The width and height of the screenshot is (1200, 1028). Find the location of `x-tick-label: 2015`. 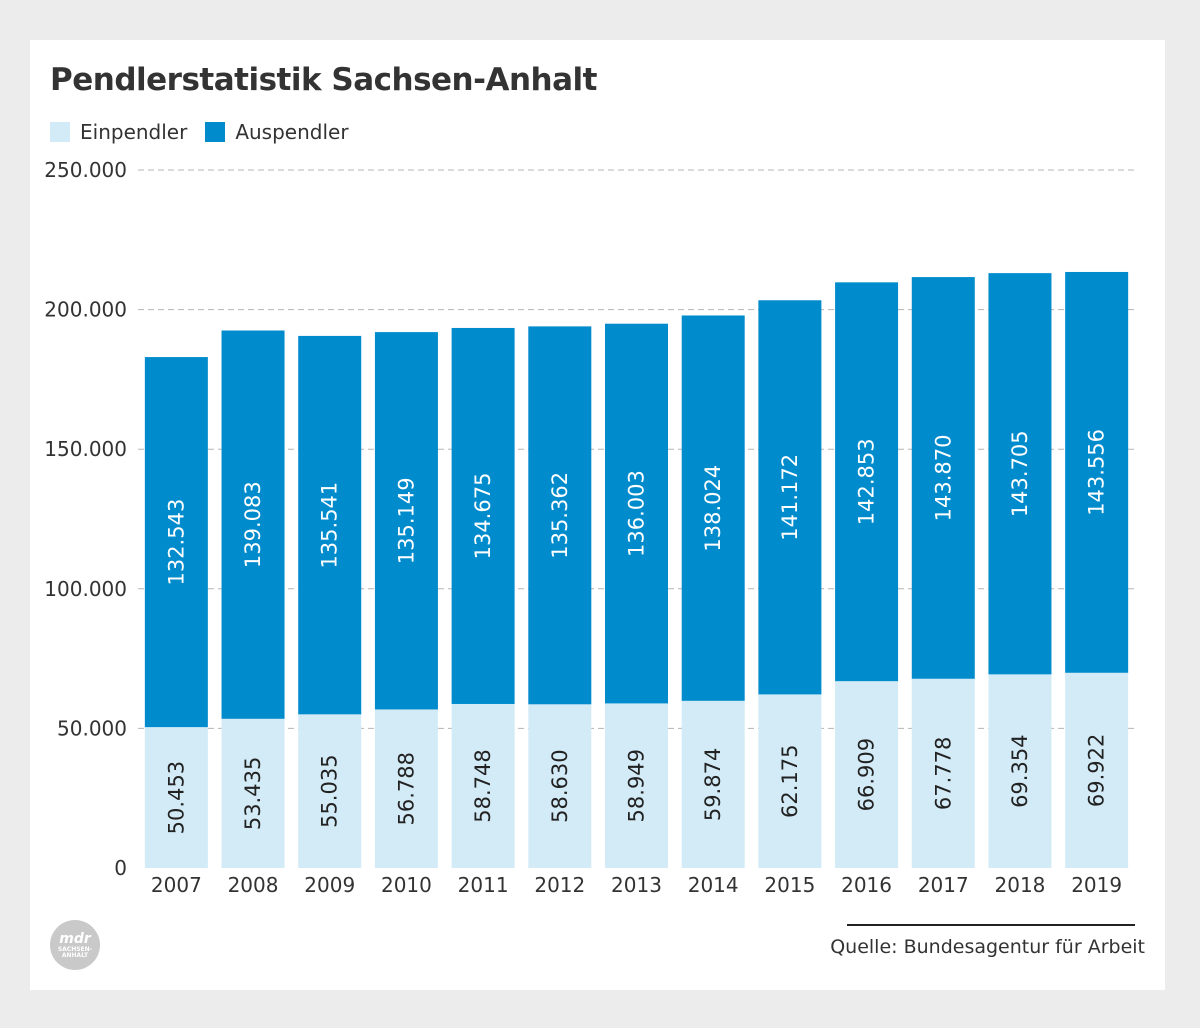

x-tick-label: 2015 is located at coordinates (789, 885).